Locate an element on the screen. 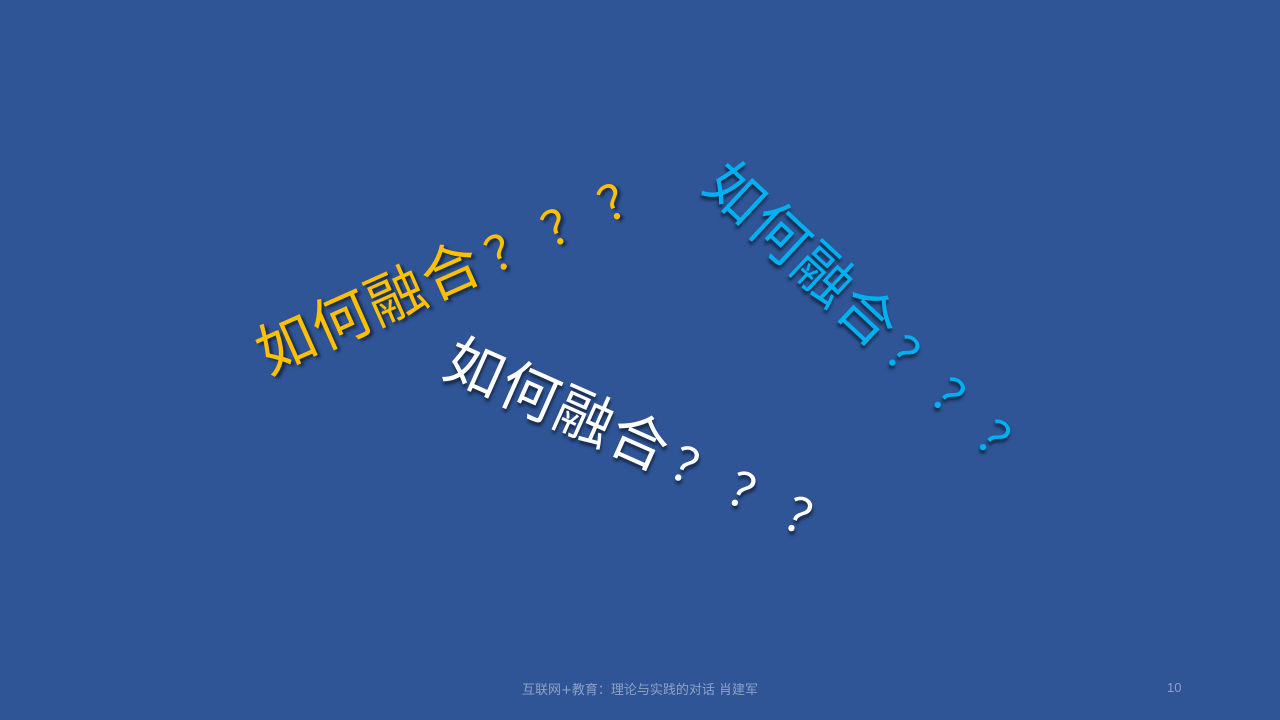 This screenshot has height=720, width=1280. phrase-cyan: 如何融合？？？ is located at coordinates (871, 320).